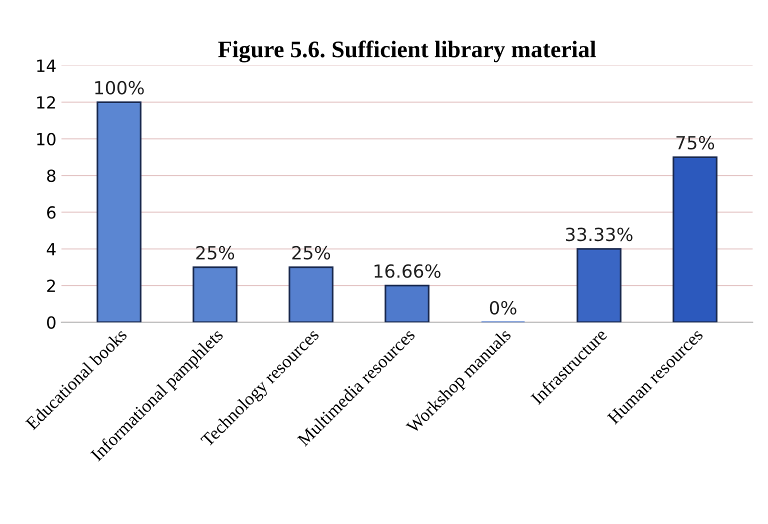 The height and width of the screenshot is (524, 768). I want to click on y-tick-label: 14, so click(46, 66).